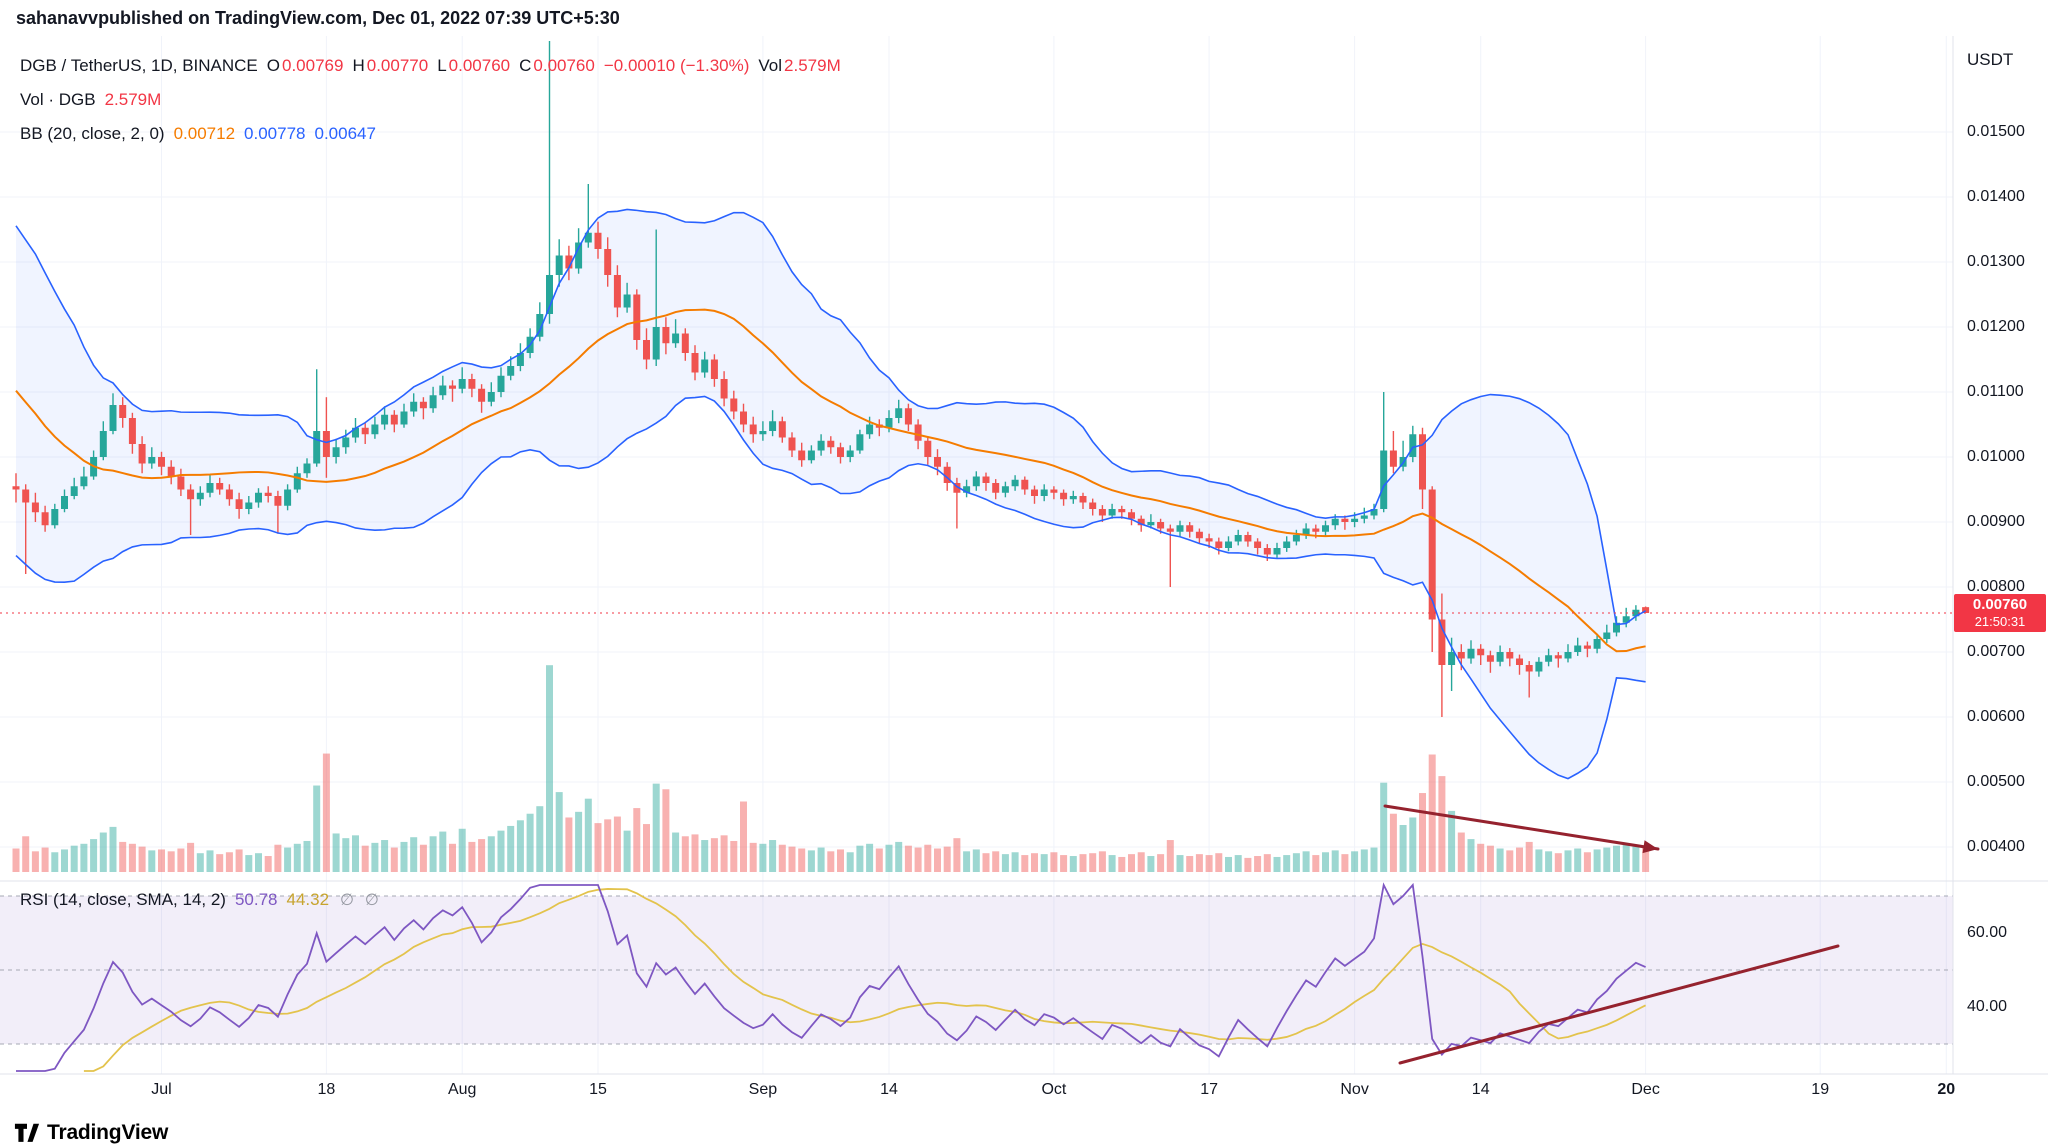  Describe the element at coordinates (2000, 613) in the screenshot. I see `current-price-badge: 0.00760 21:50:31` at that location.